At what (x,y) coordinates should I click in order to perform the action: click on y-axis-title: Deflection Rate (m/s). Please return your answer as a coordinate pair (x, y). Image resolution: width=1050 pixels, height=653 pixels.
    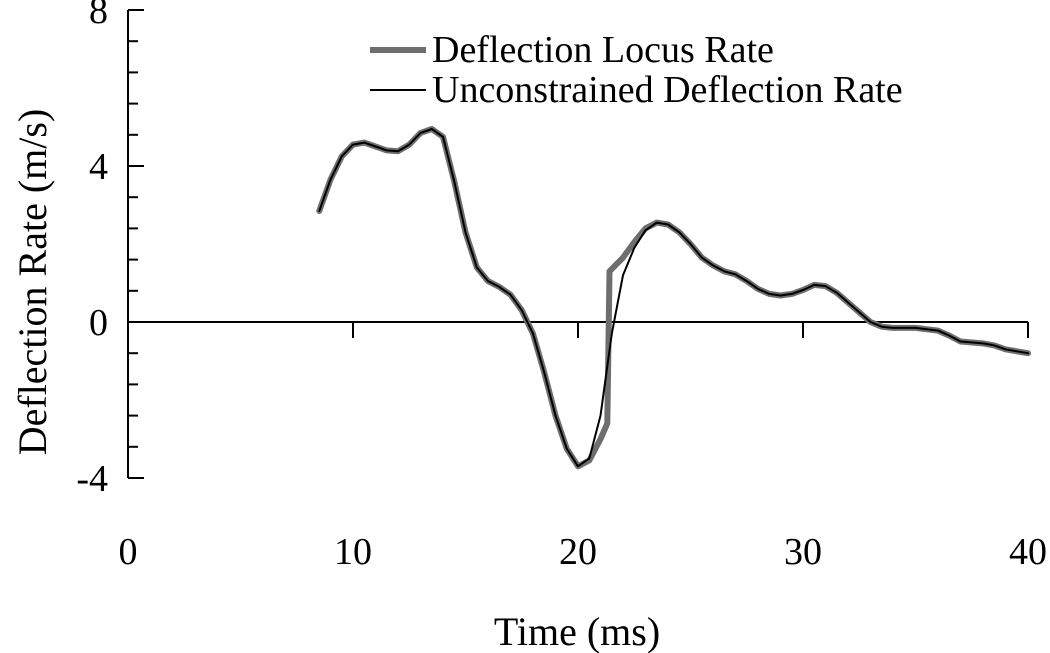
    Looking at the image, I should click on (32, 282).